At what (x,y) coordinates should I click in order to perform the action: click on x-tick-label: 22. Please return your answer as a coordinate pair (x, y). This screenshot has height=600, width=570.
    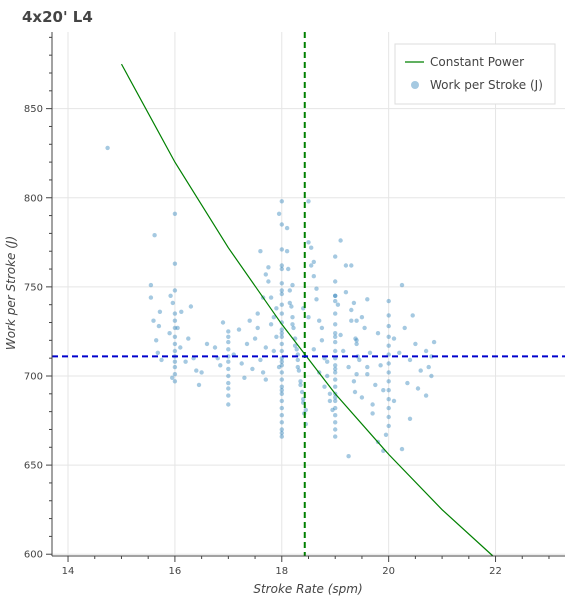
    Looking at the image, I should click on (495, 571).